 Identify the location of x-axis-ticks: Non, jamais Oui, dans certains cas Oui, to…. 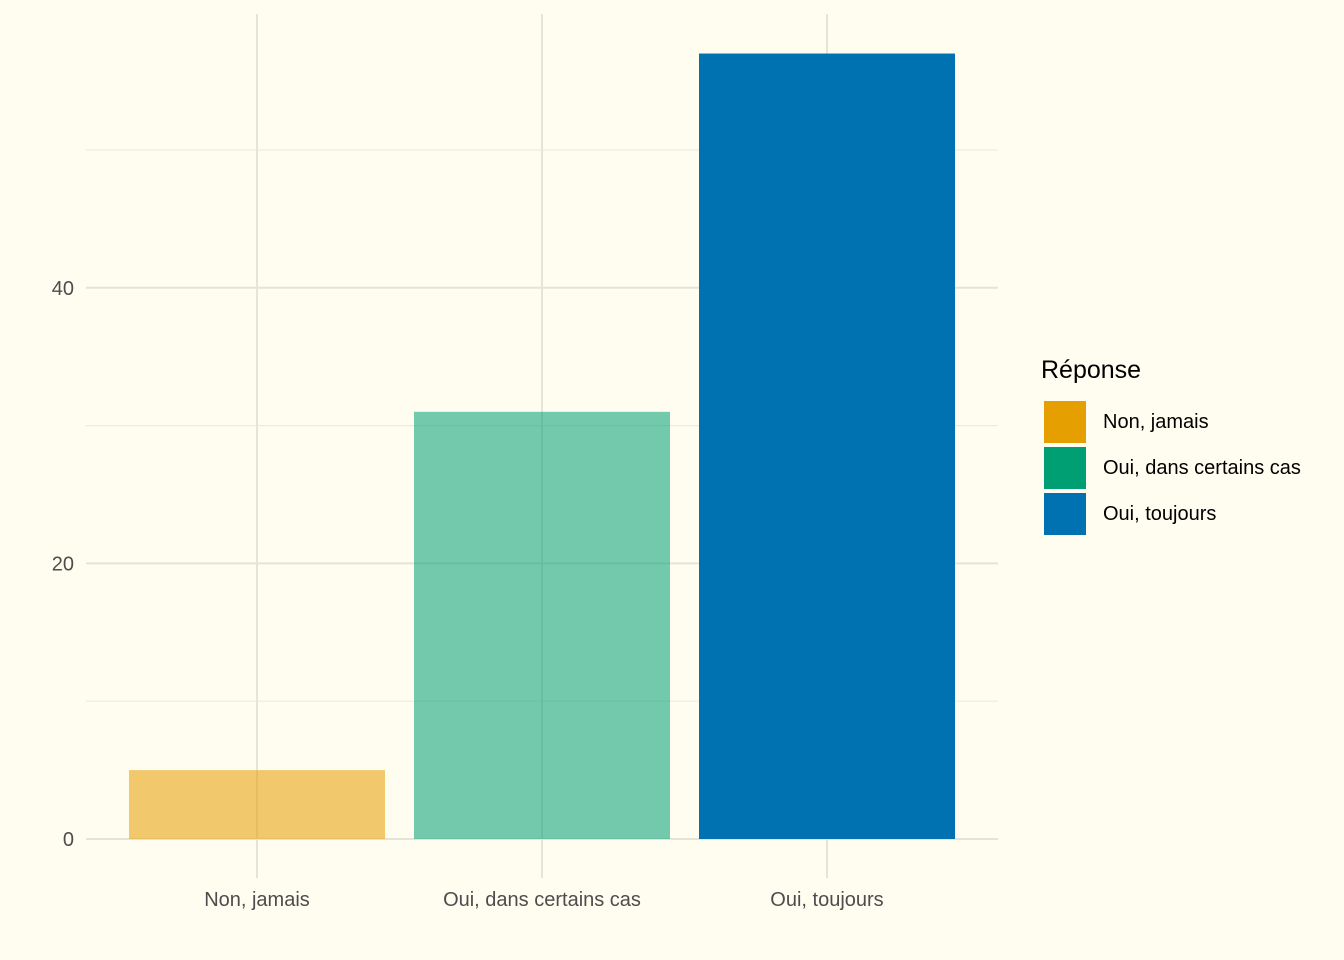
(544, 900).